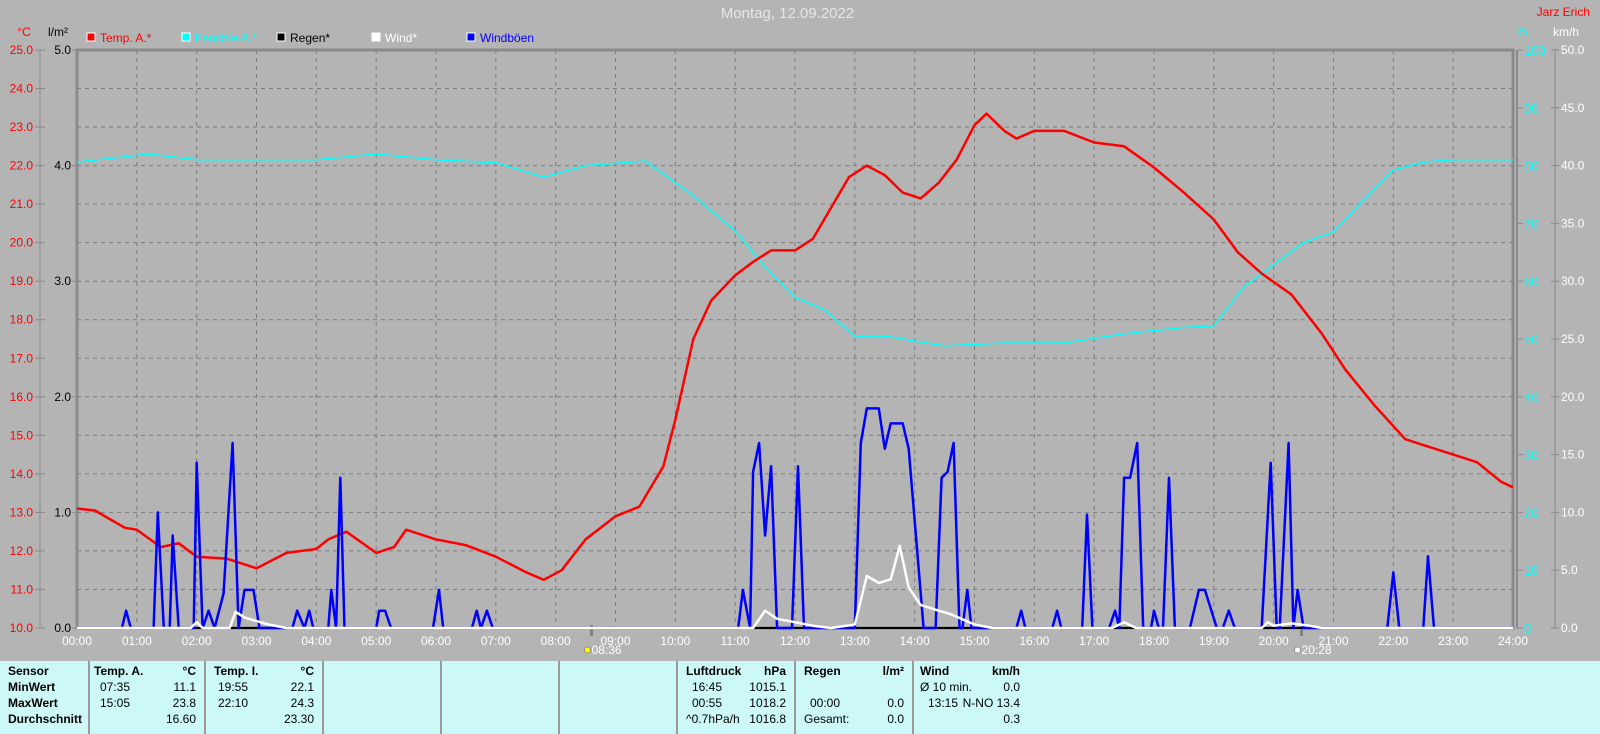  What do you see at coordinates (507, 38) in the screenshot?
I see `legend-label: Windböen` at bounding box center [507, 38].